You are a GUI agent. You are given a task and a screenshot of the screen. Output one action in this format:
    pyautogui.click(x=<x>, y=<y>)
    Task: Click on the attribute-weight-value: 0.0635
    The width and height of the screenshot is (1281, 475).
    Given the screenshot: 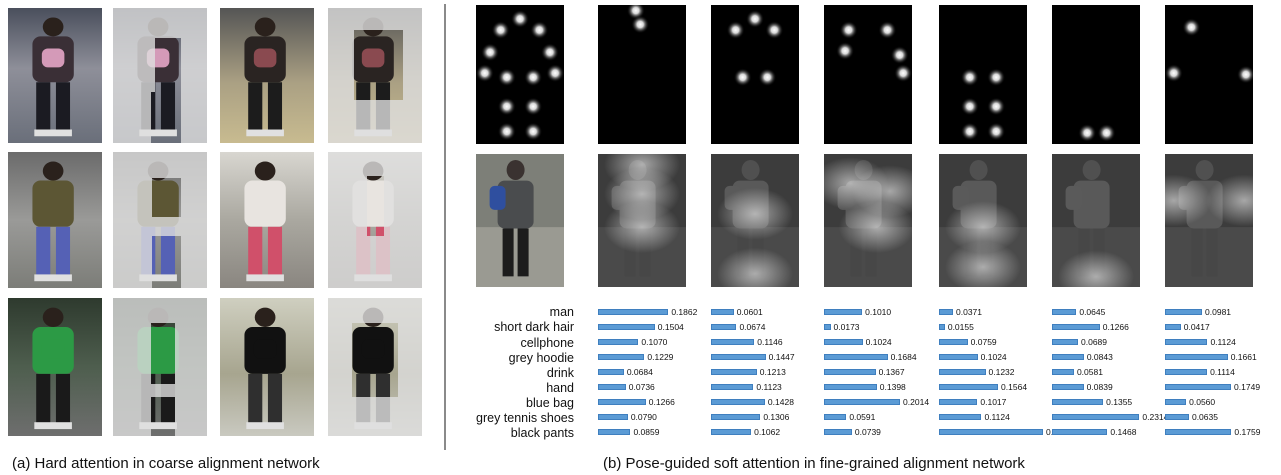 What is the action you would take?
    pyautogui.click(x=1204, y=417)
    